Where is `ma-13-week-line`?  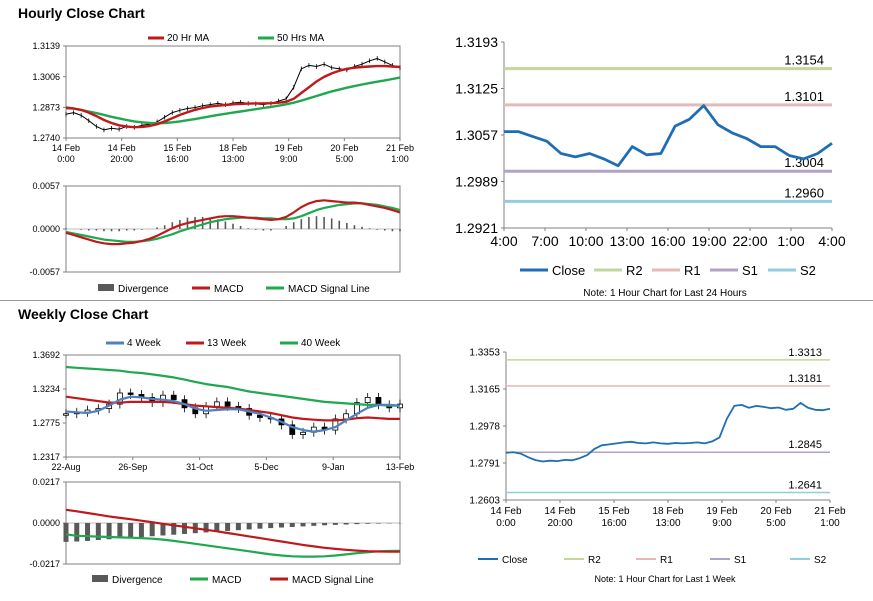 ma-13-week-line is located at coordinates (232, 408).